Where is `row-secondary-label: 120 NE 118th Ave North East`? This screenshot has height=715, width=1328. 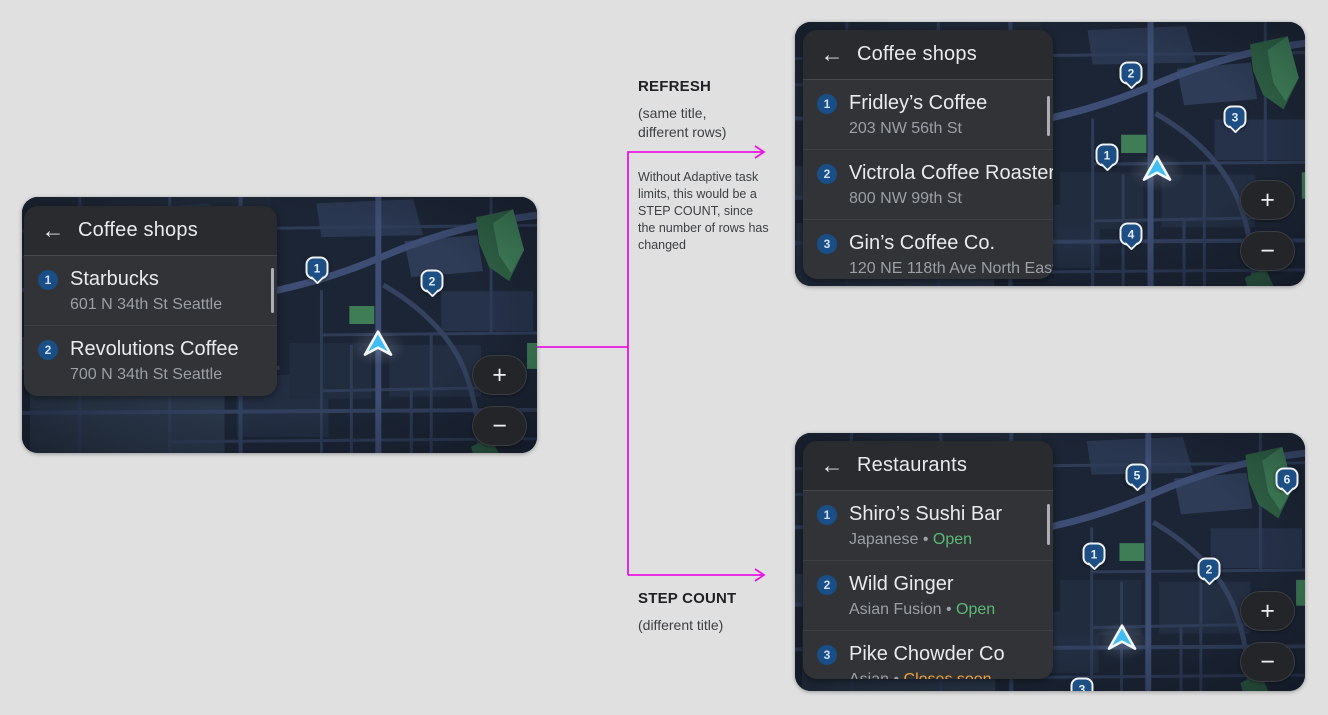
row-secondary-label: 120 NE 118th Ave North East is located at coordinates (951, 268).